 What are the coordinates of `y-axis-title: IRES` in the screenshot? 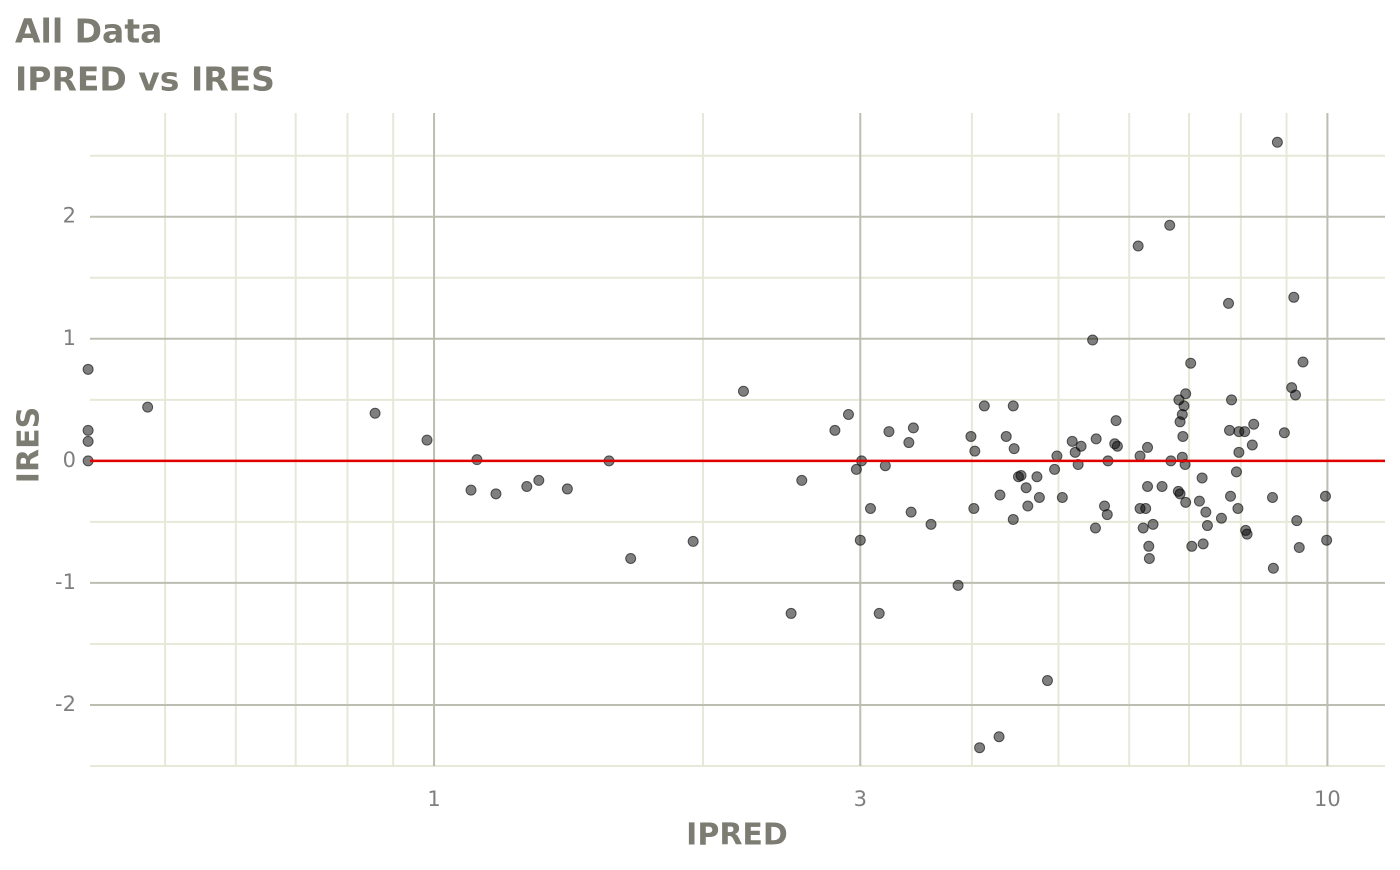 It's located at (29, 445).